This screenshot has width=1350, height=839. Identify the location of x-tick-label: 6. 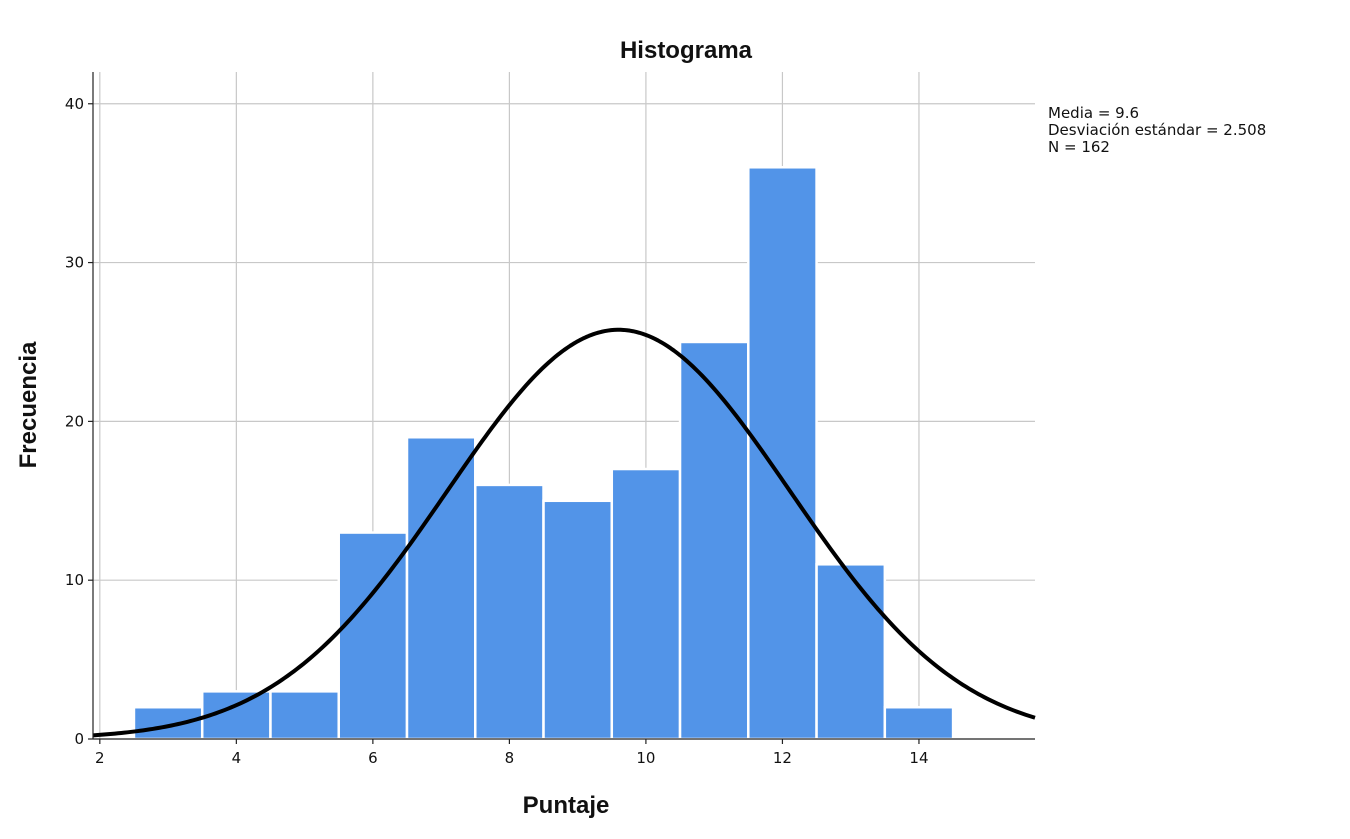
(373, 758).